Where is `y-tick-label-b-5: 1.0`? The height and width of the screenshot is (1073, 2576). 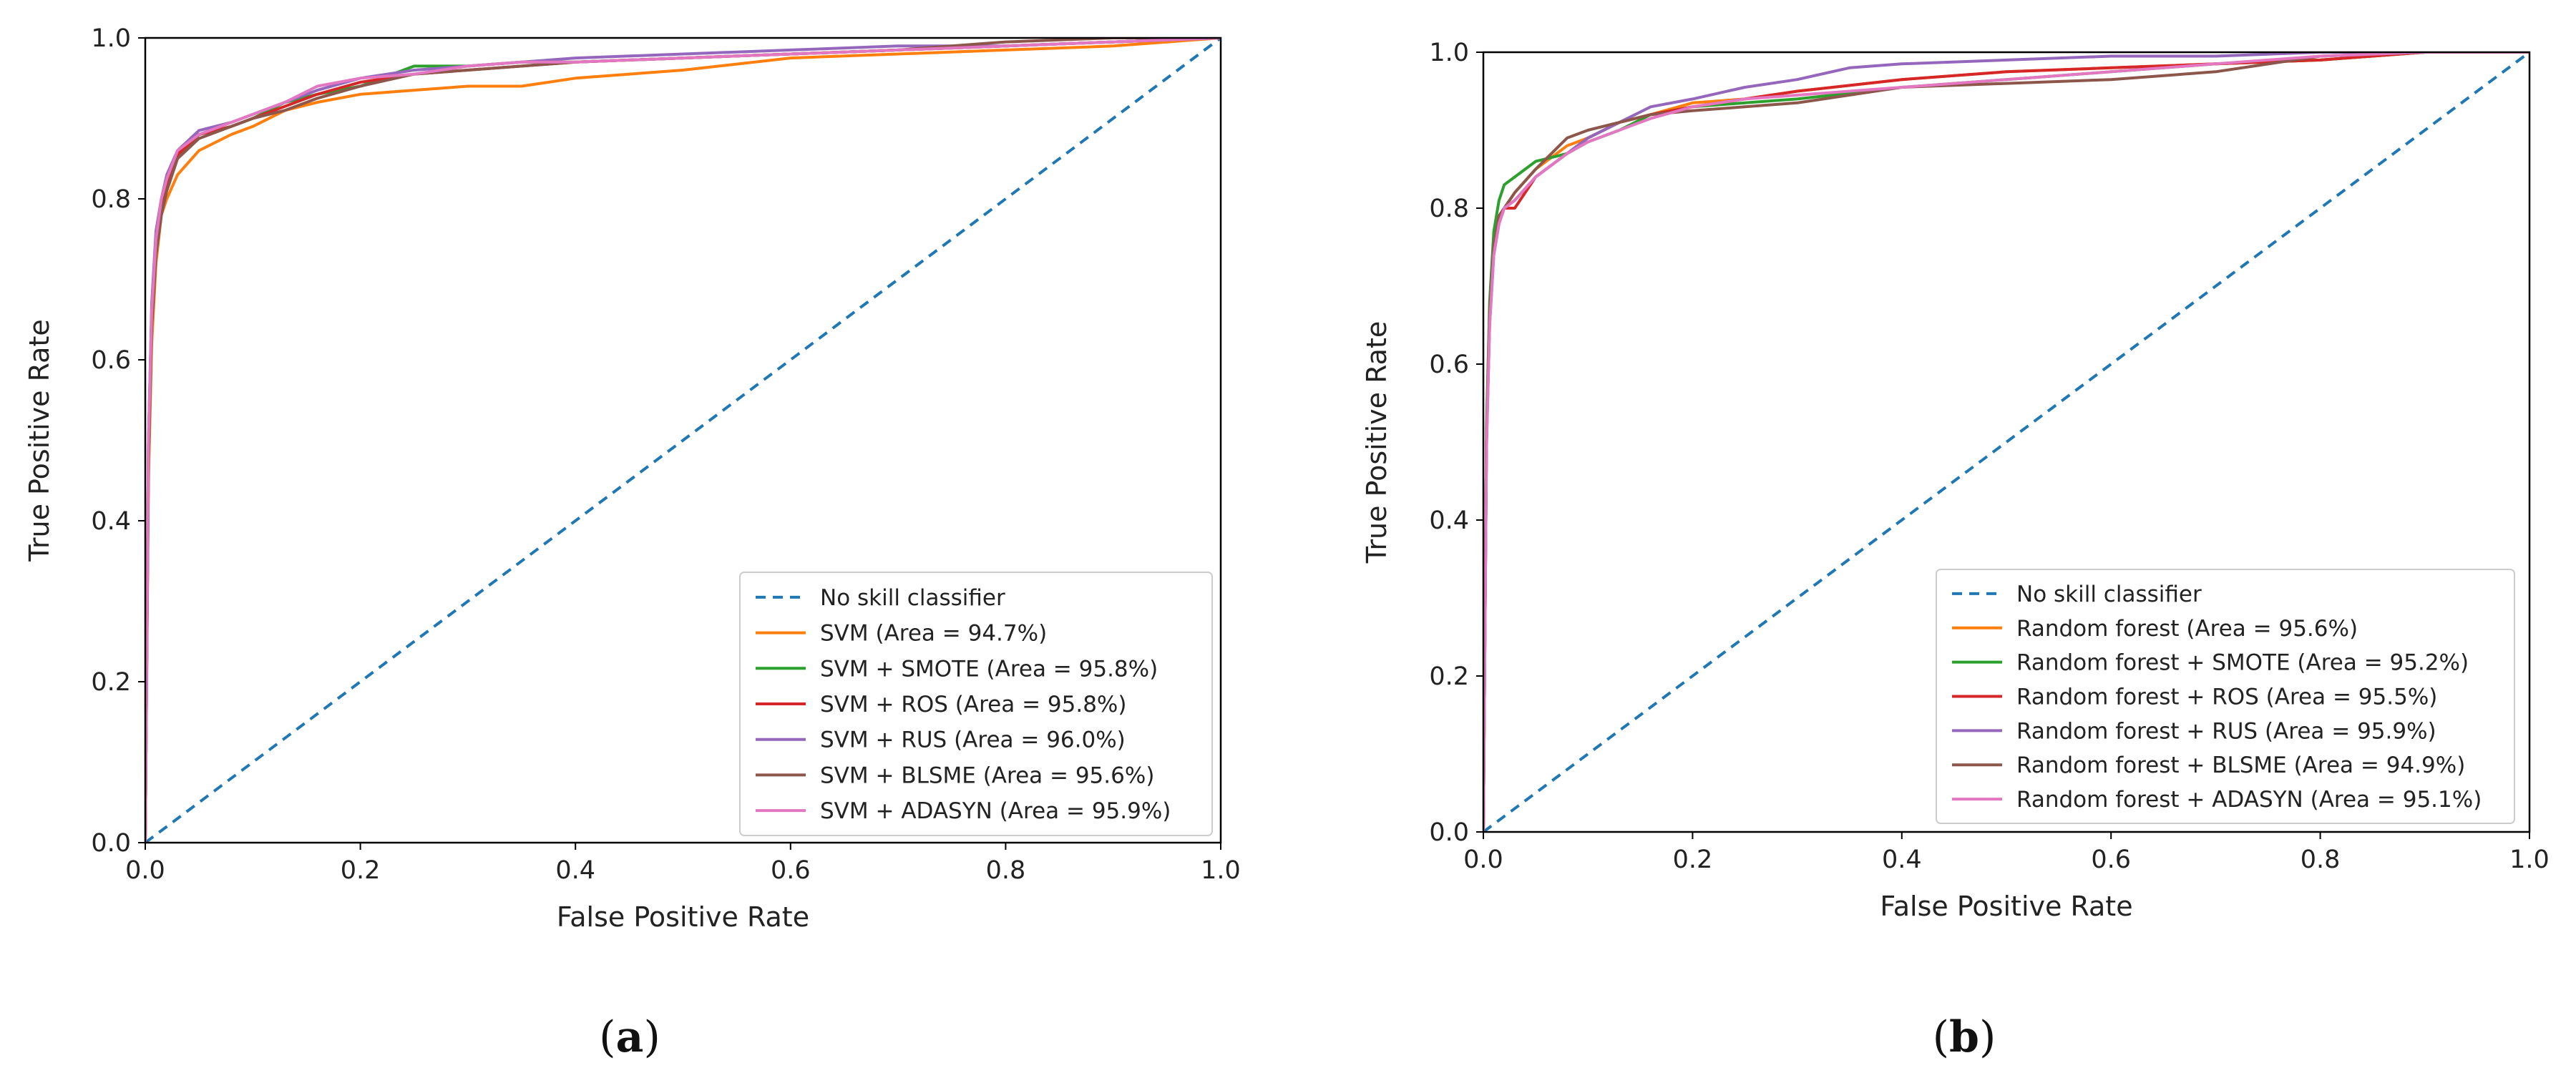
y-tick-label-b-5: 1.0 is located at coordinates (1449, 53).